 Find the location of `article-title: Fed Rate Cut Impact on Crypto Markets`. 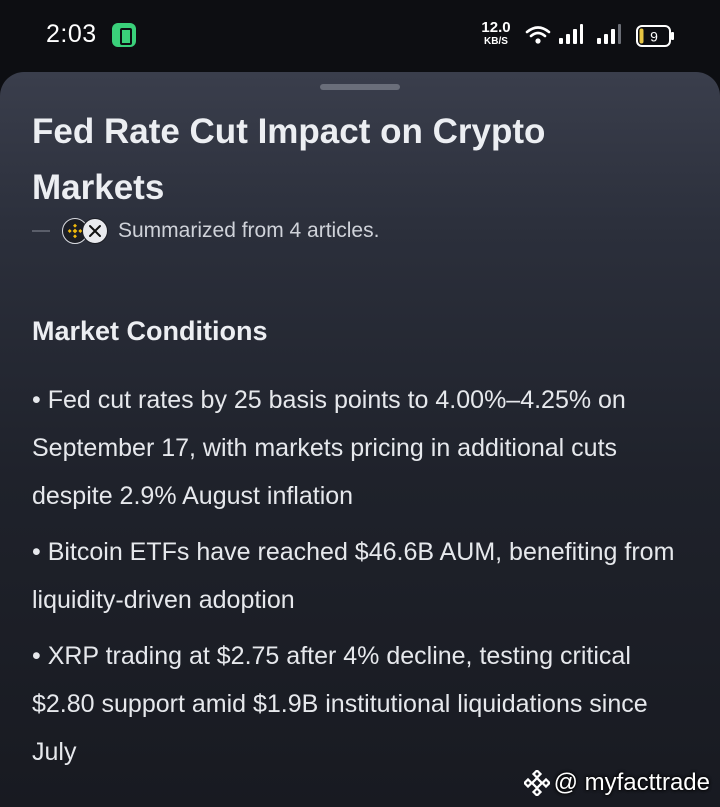

article-title: Fed Rate Cut Impact on Crypto Markets is located at coordinates (289, 159).